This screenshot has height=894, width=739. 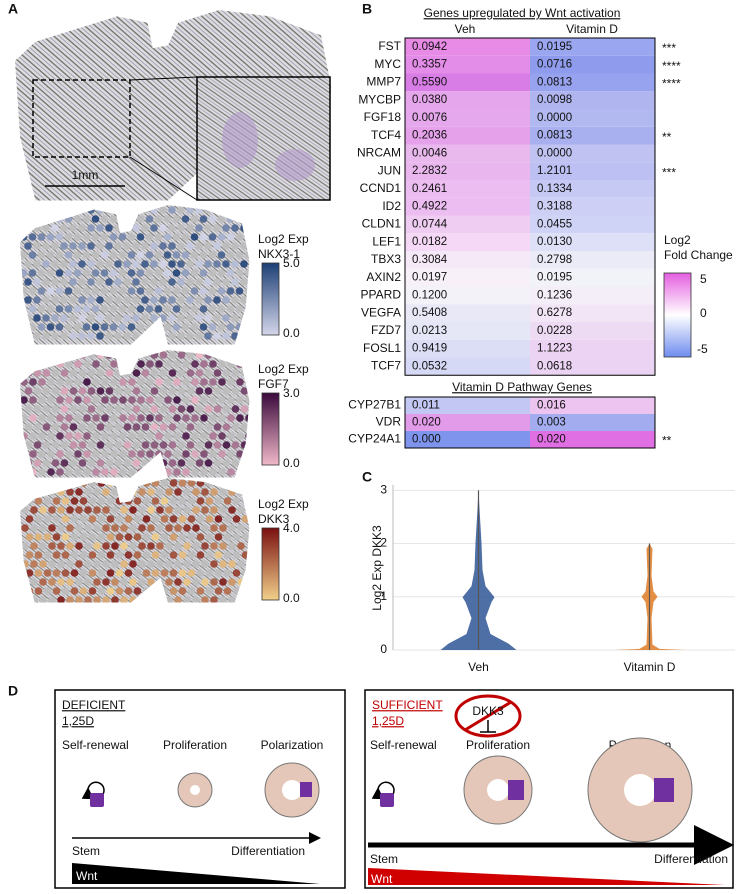 What do you see at coordinates (667, 137) in the screenshot?
I see `significance: **` at bounding box center [667, 137].